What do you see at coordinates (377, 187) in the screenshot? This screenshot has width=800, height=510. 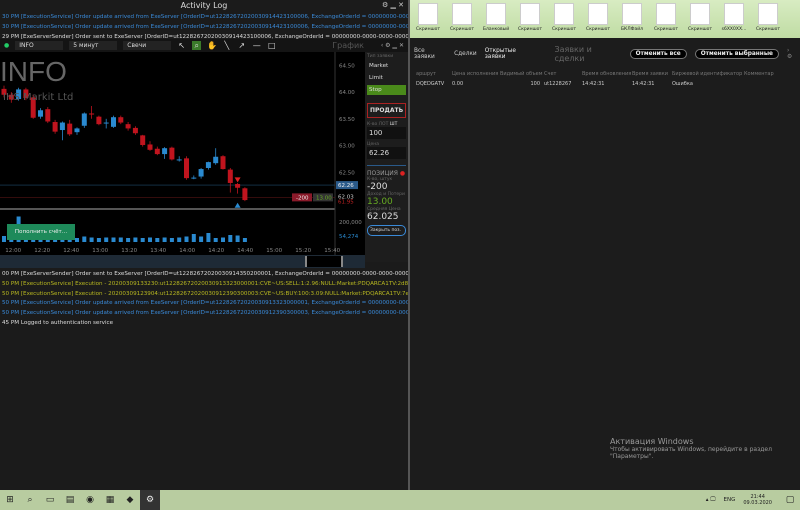 I see `pos-qty: -200` at bounding box center [377, 187].